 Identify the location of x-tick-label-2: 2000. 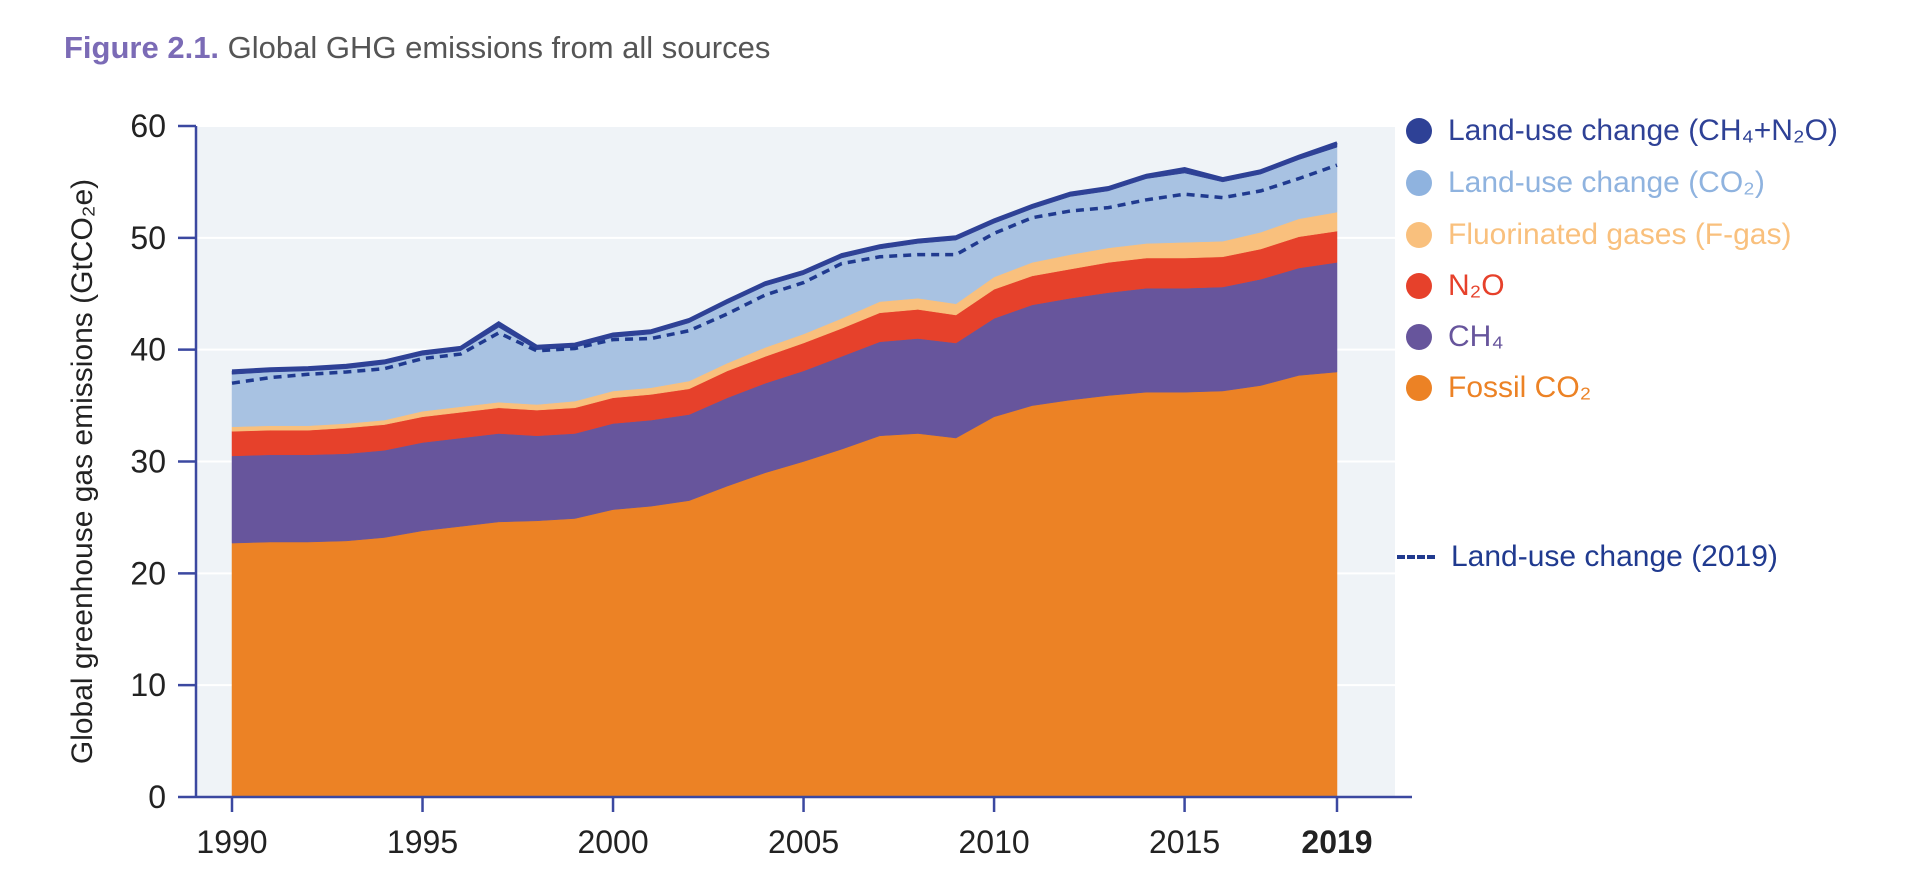
(612, 842).